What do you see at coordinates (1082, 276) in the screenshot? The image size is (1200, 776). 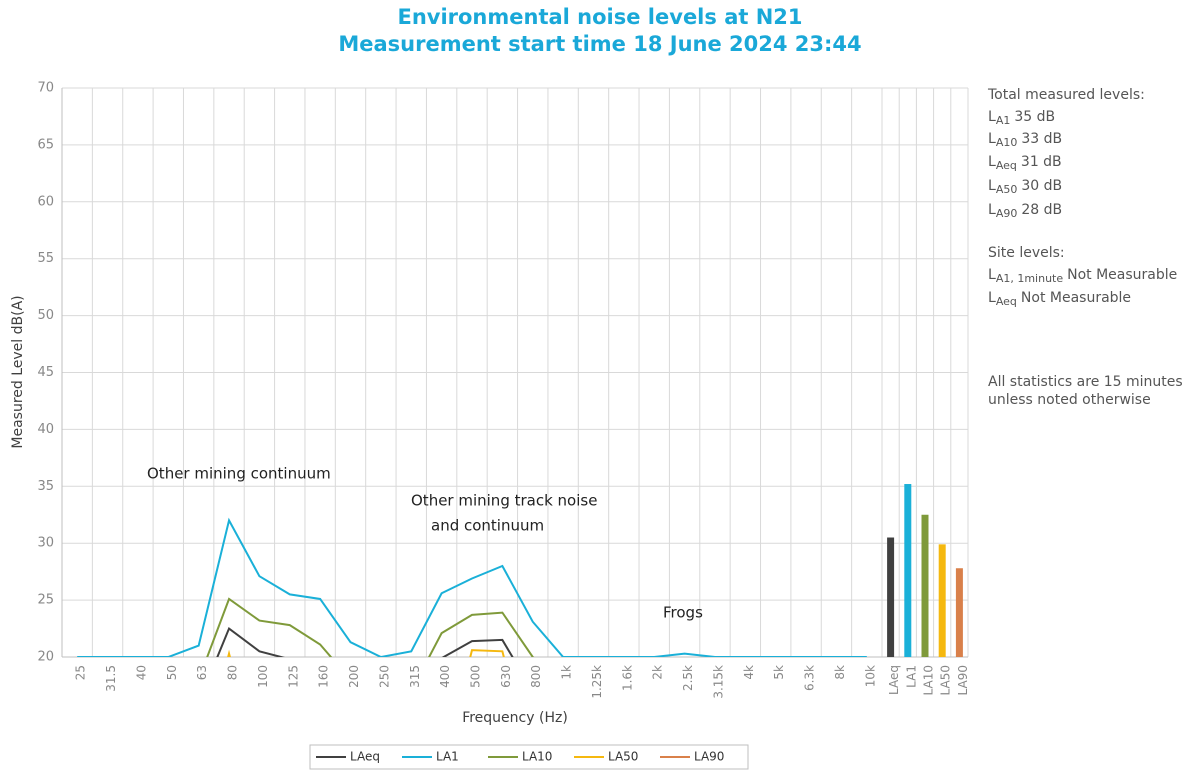 I see `side-note: LA1, 1minute Not Measurable` at bounding box center [1082, 276].